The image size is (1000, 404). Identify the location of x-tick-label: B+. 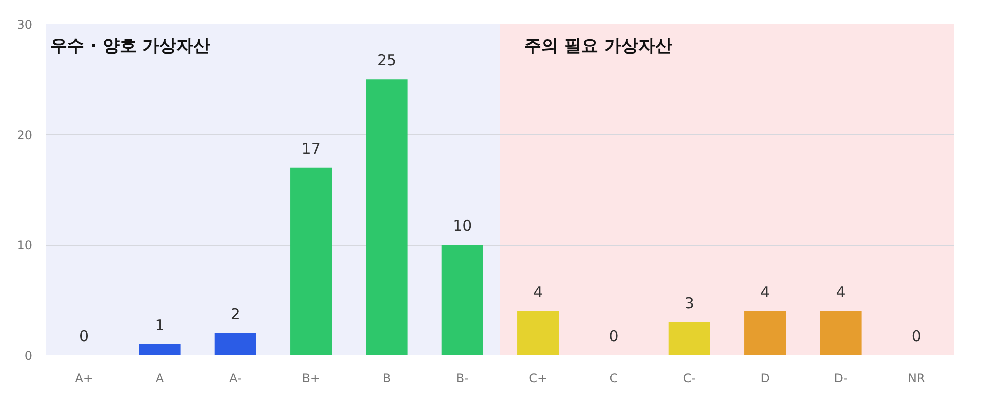
(311, 379).